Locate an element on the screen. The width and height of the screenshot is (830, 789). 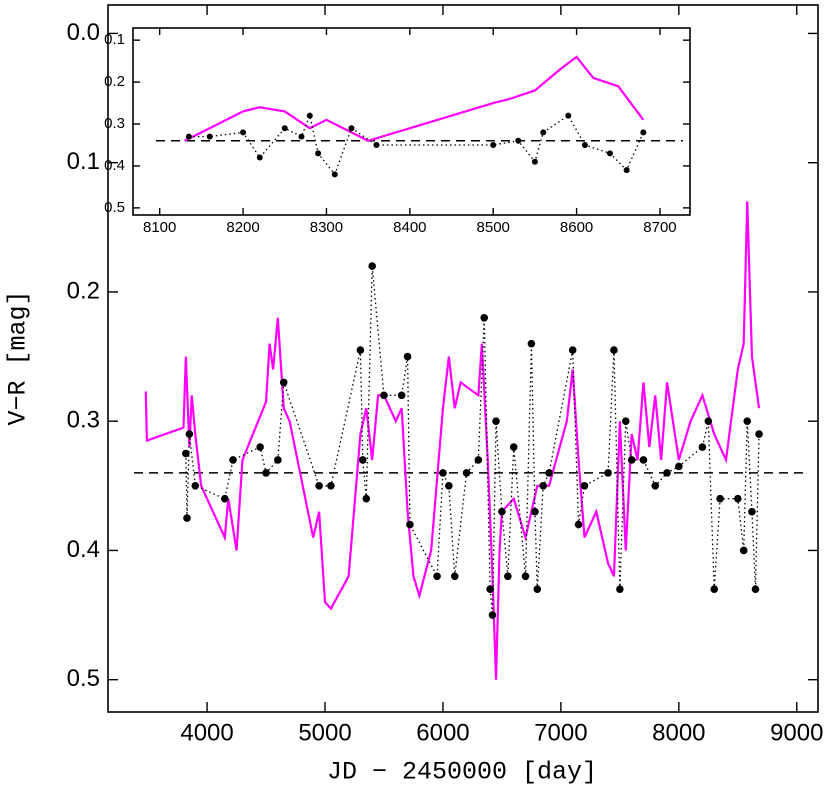
series-connector is located at coordinates (416, 144).